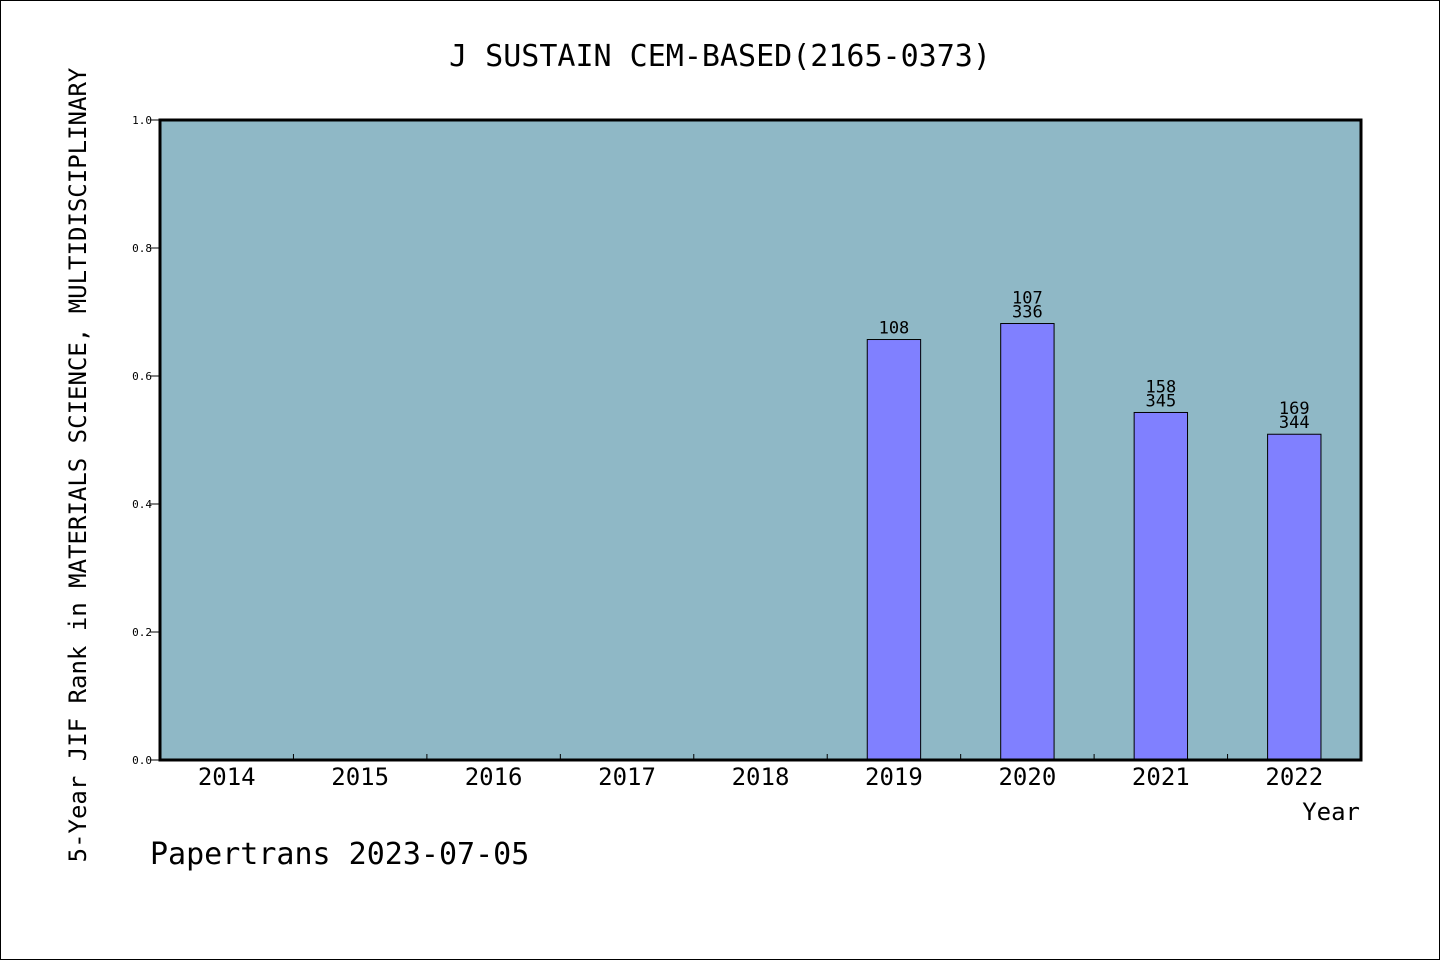 Image resolution: width=1440 pixels, height=960 pixels. Describe the element at coordinates (1161, 777) in the screenshot. I see `x-tick-label: 2021` at that location.